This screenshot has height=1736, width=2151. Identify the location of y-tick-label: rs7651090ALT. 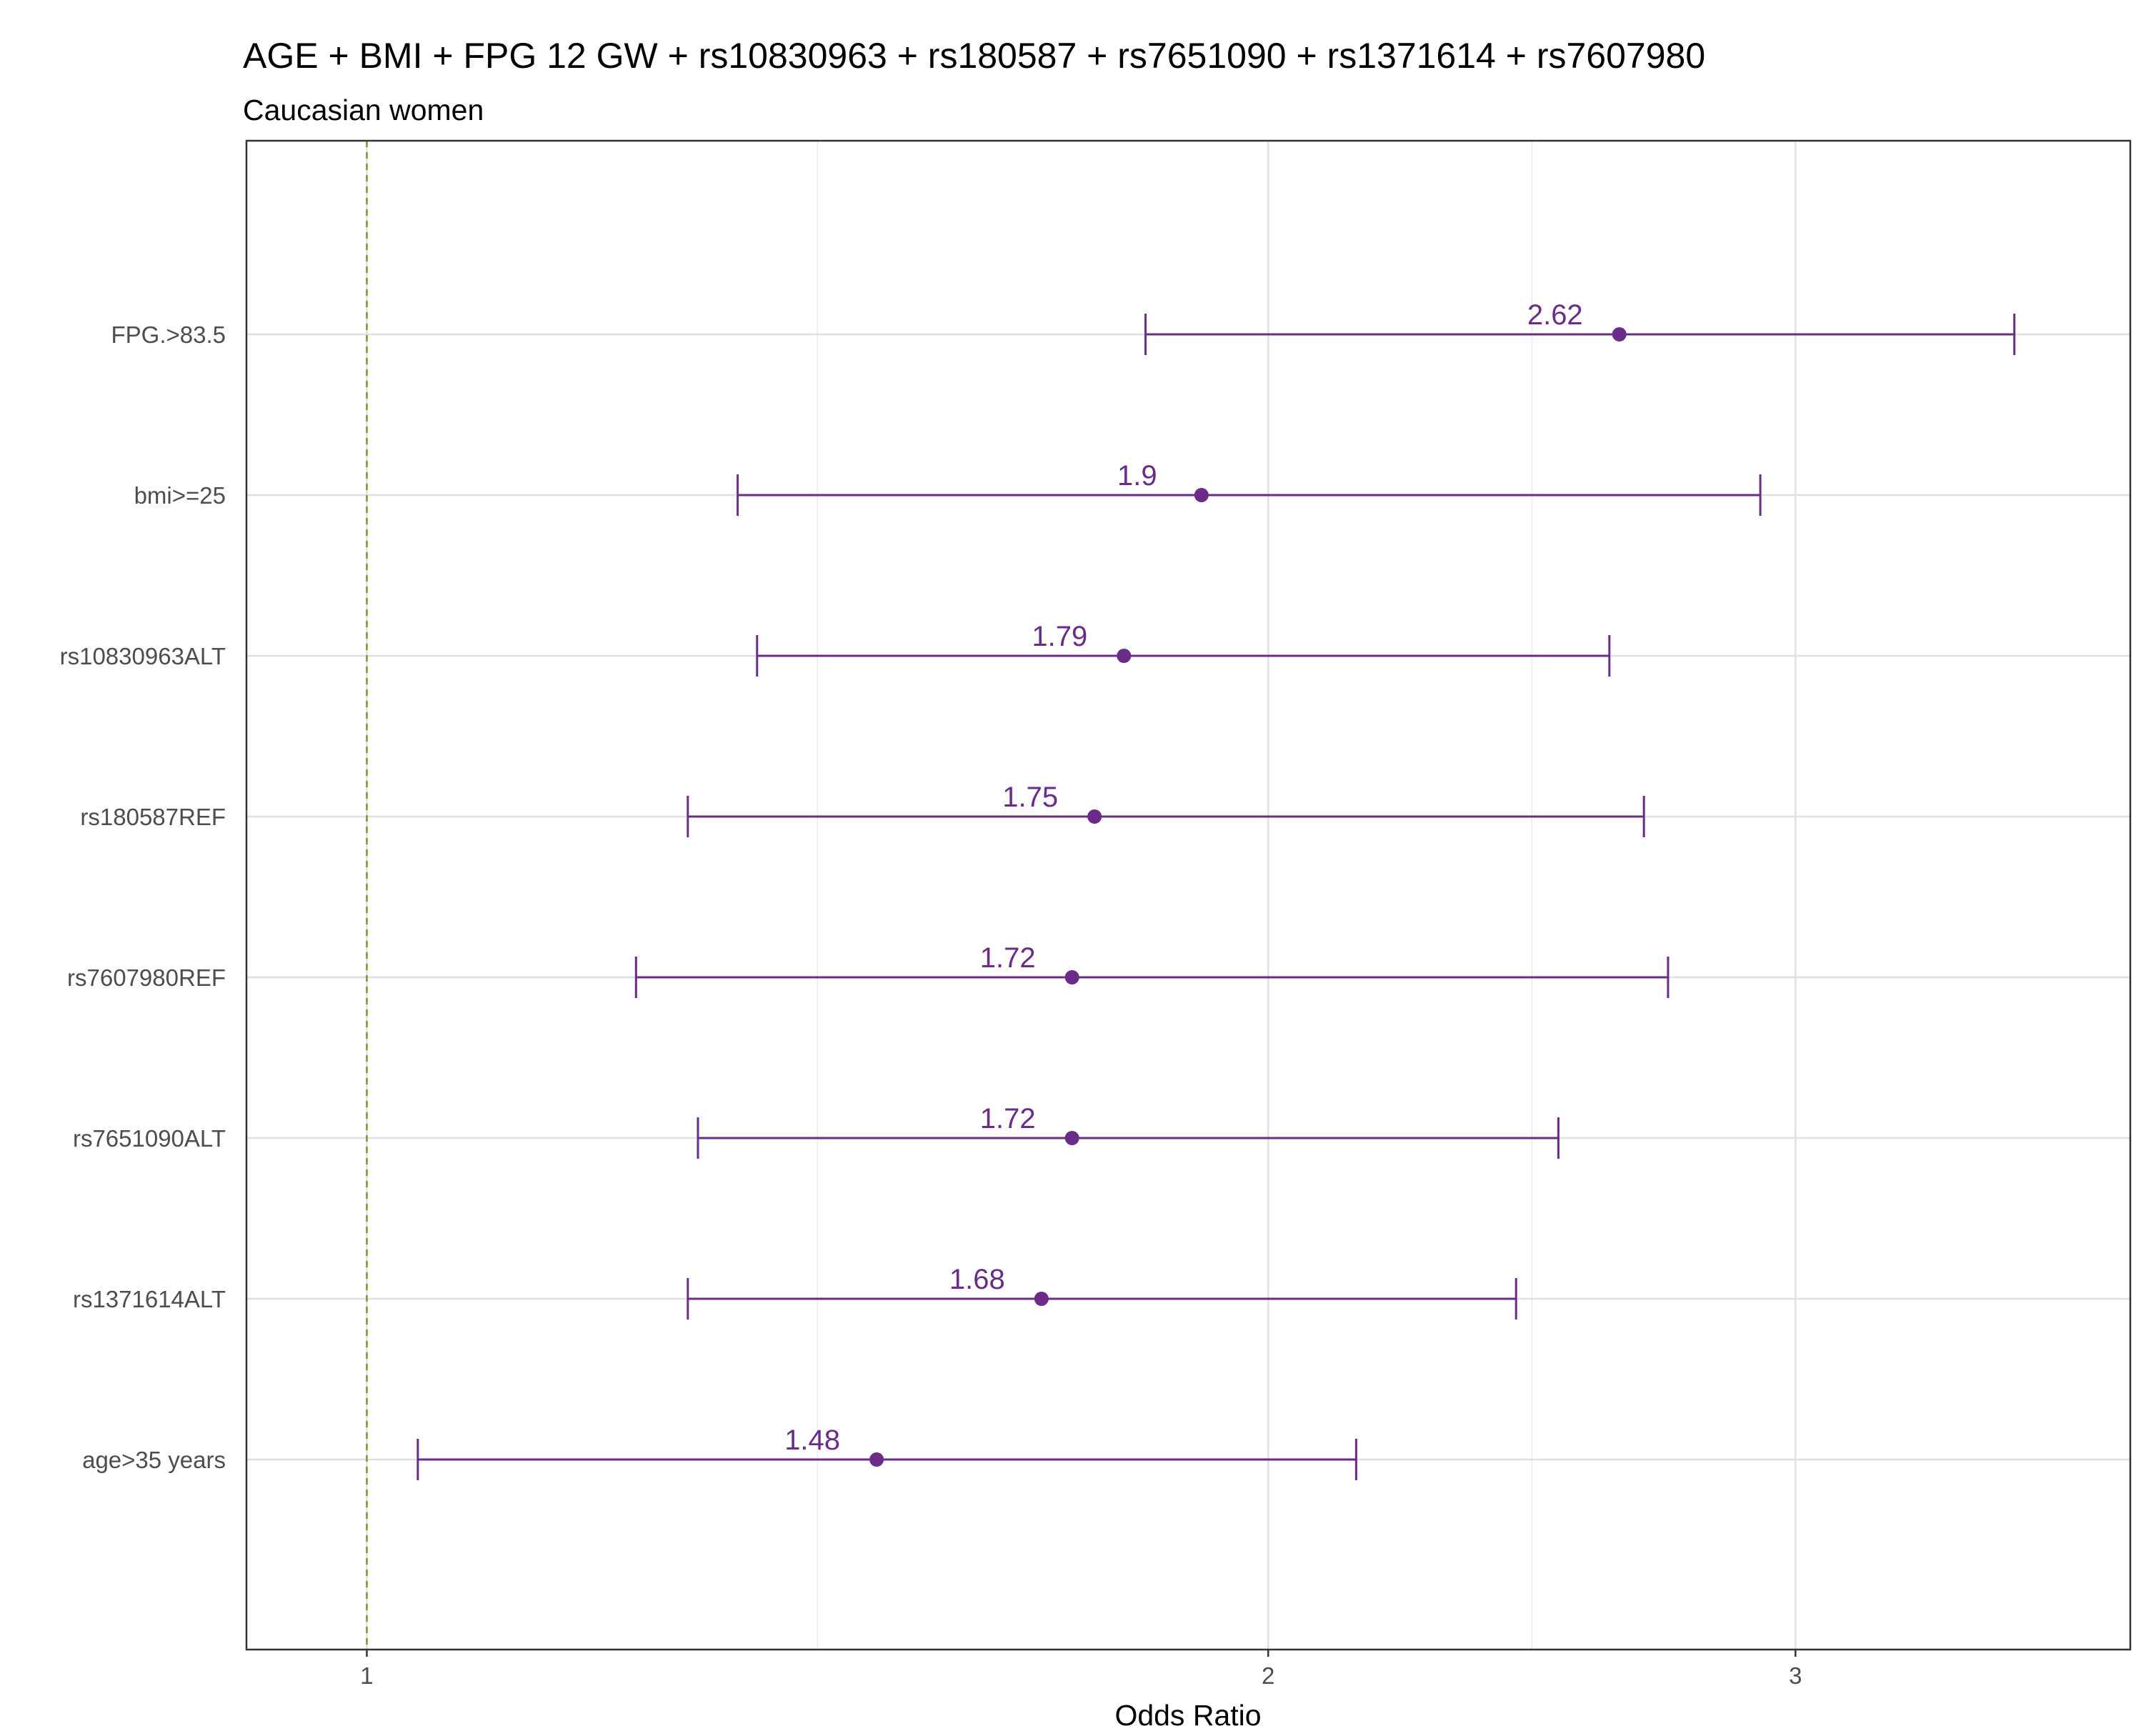
(149, 1138).